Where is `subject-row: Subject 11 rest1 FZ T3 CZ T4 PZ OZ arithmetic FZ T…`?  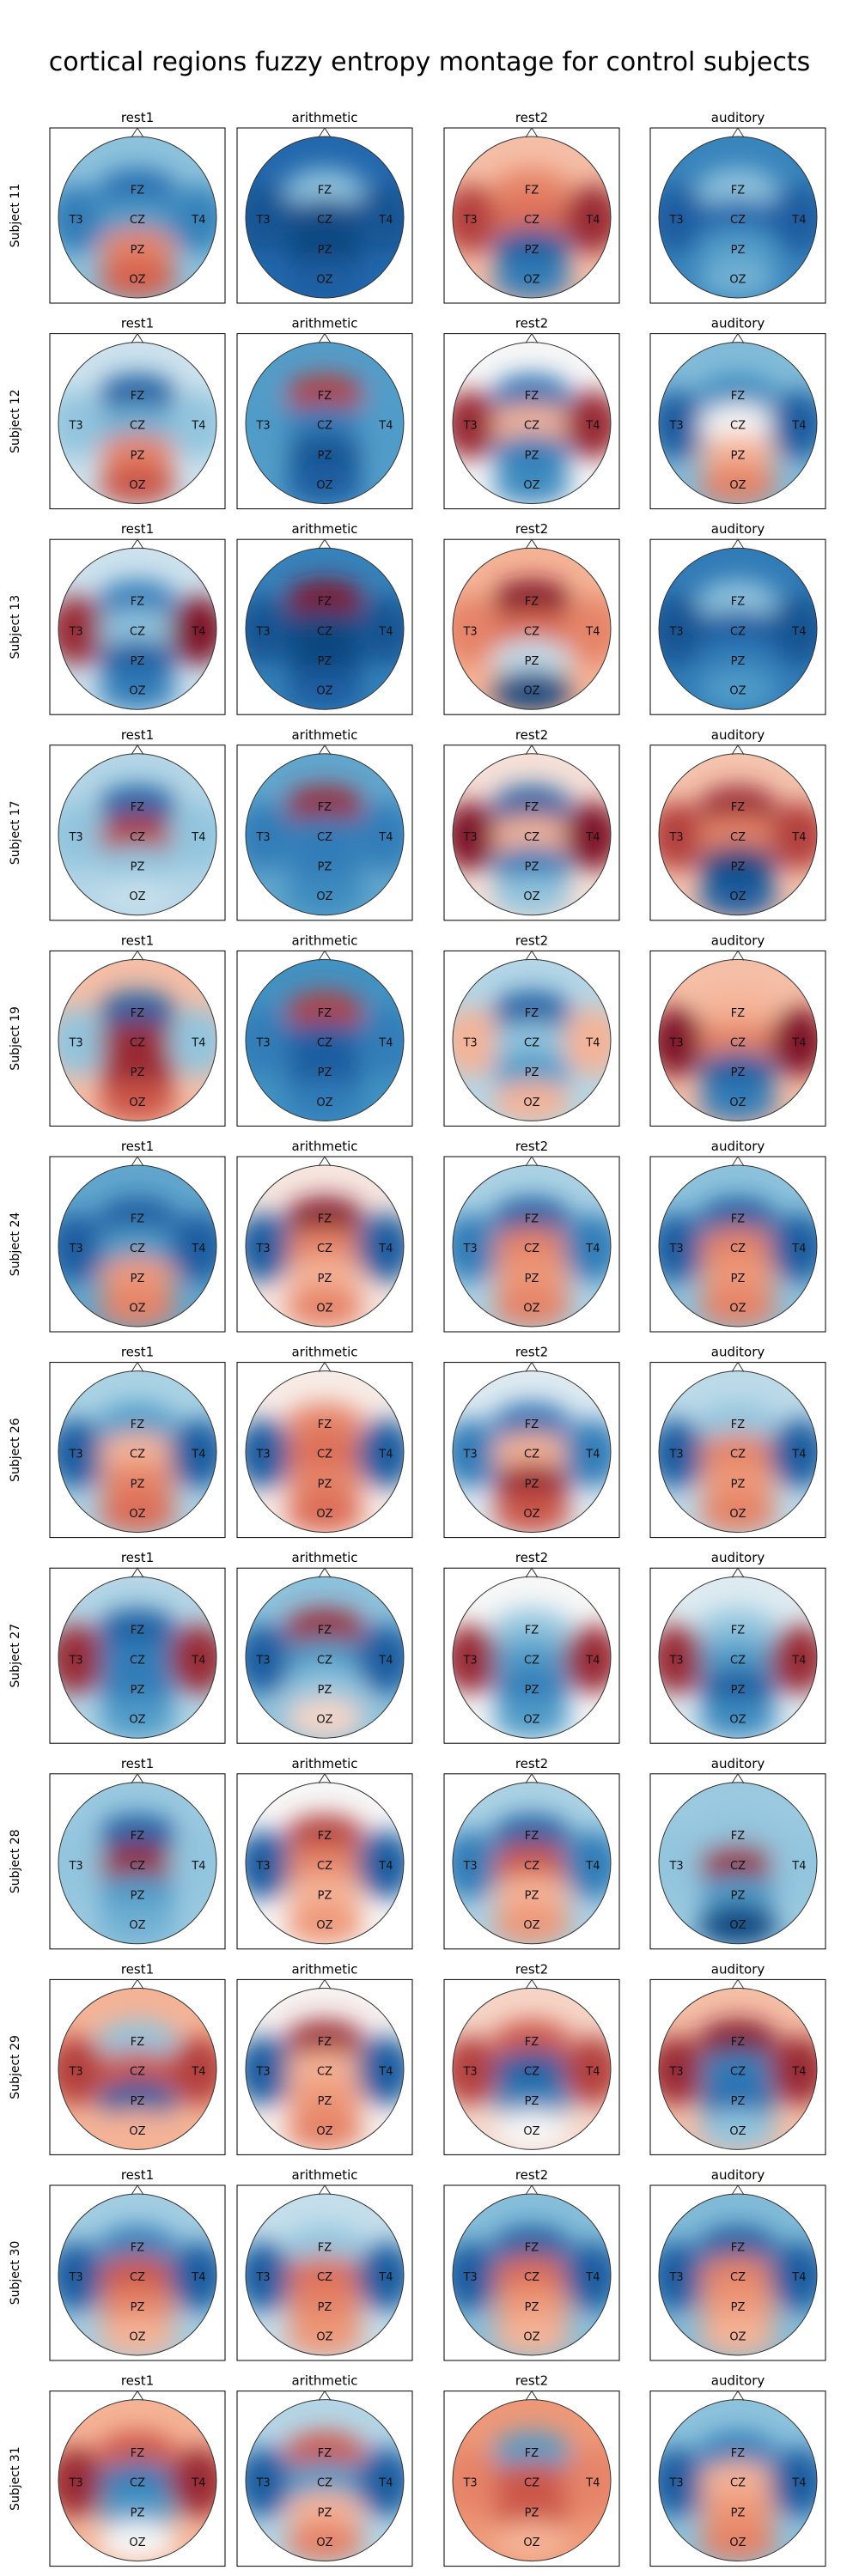 subject-row: Subject 11 rest1 FZ T3 CZ T4 PZ OZ arithmetic FZ T… is located at coordinates (417, 207).